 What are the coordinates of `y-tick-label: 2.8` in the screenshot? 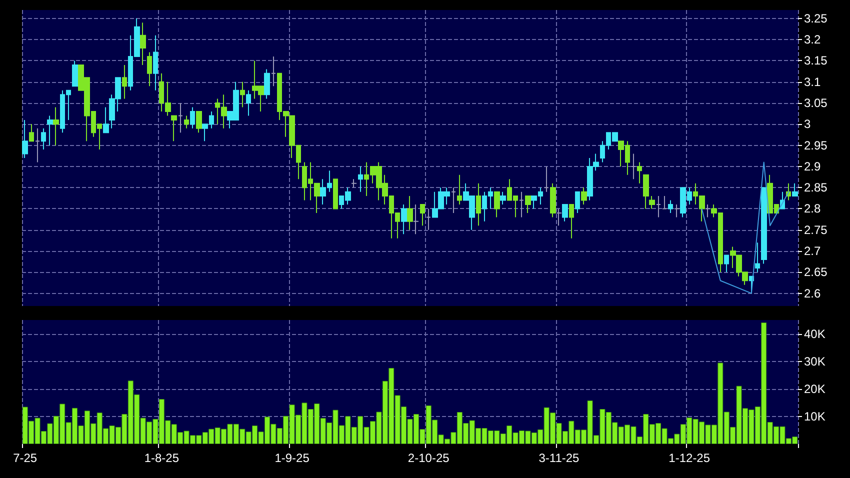 It's located at (813, 209).